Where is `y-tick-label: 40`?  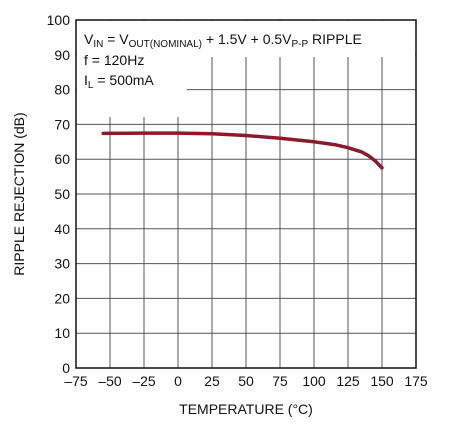 y-tick-label: 40 is located at coordinates (62, 229).